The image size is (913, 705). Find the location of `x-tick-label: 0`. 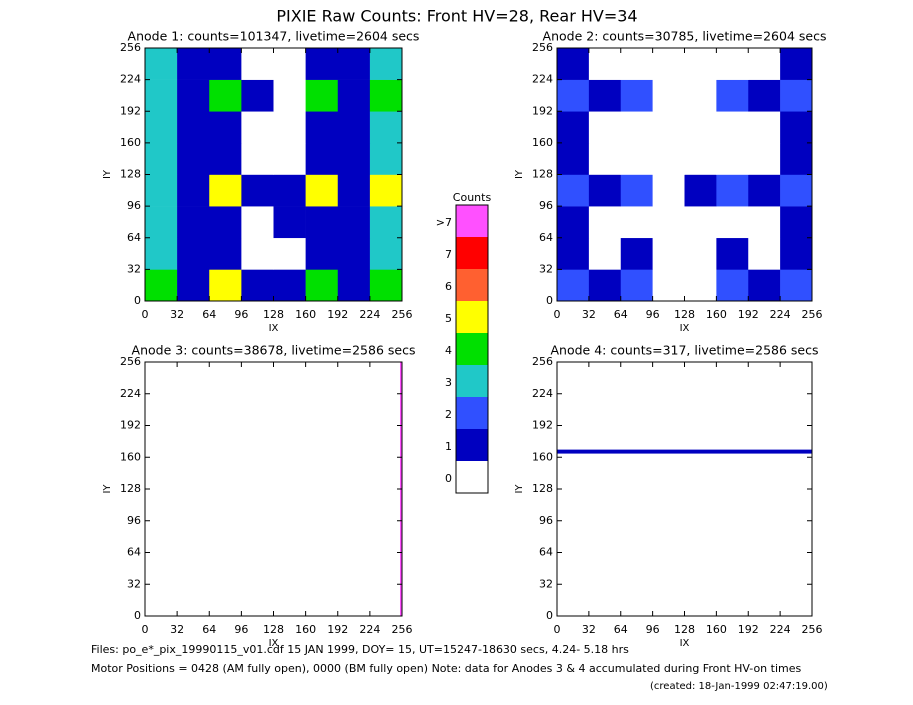

x-tick-label: 0 is located at coordinates (145, 314).